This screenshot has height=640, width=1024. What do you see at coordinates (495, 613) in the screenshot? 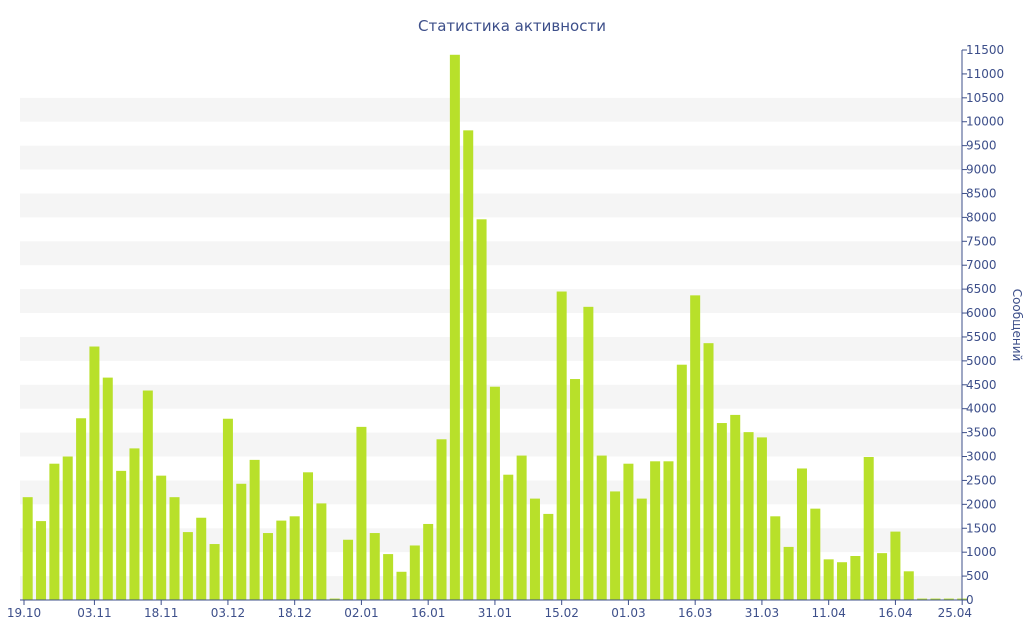
I see `x-tick-label: 31.01` at bounding box center [495, 613].